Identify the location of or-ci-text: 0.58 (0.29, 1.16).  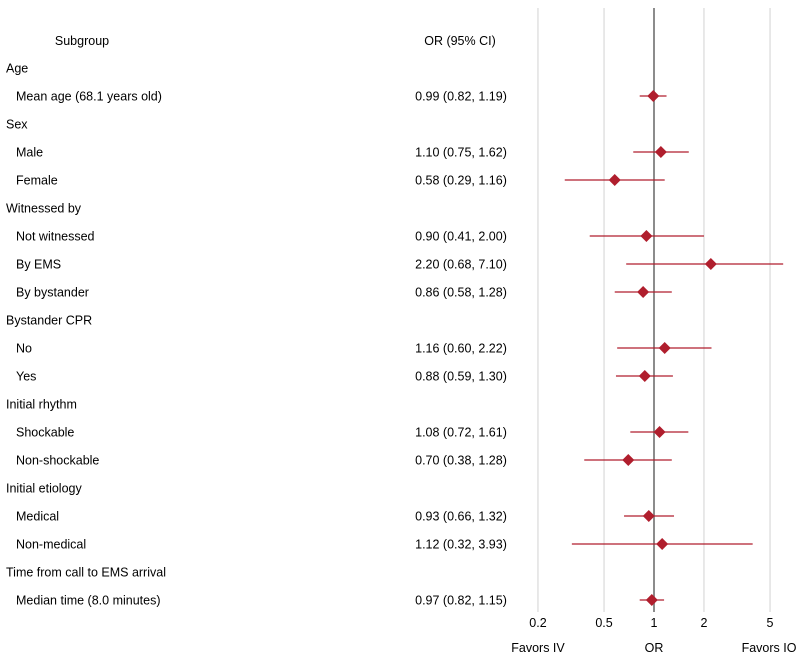
(461, 181).